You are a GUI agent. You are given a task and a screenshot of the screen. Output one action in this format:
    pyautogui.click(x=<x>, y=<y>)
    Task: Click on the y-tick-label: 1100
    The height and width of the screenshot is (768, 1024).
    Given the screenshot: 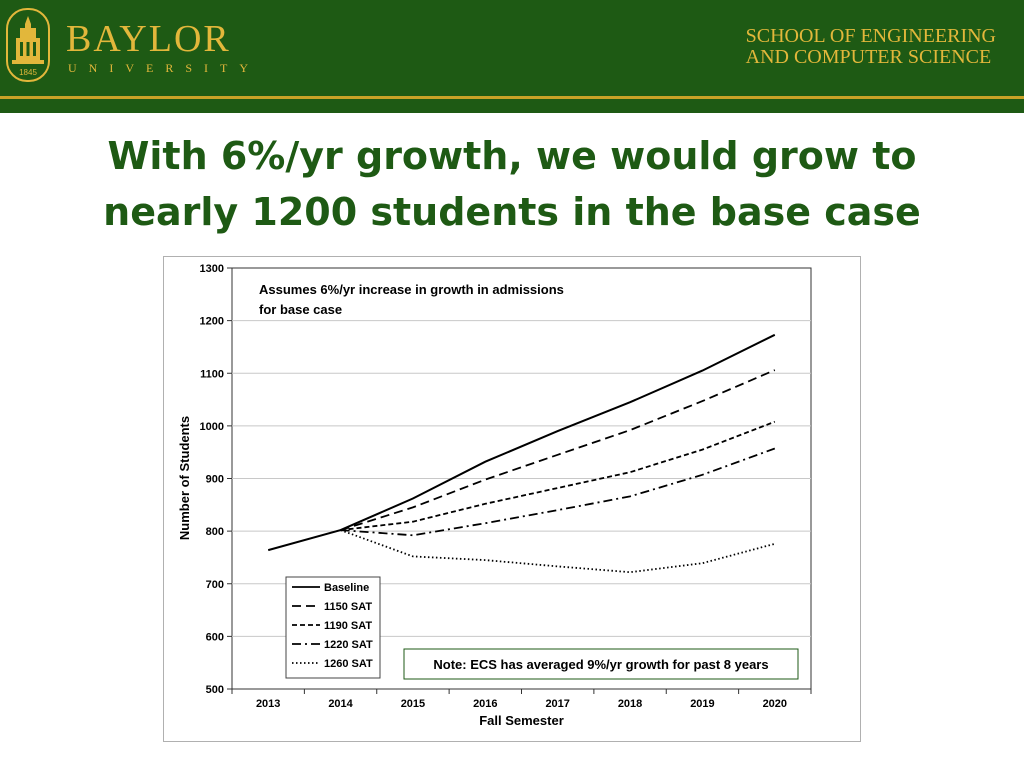 What is the action you would take?
    pyautogui.click(x=212, y=374)
    